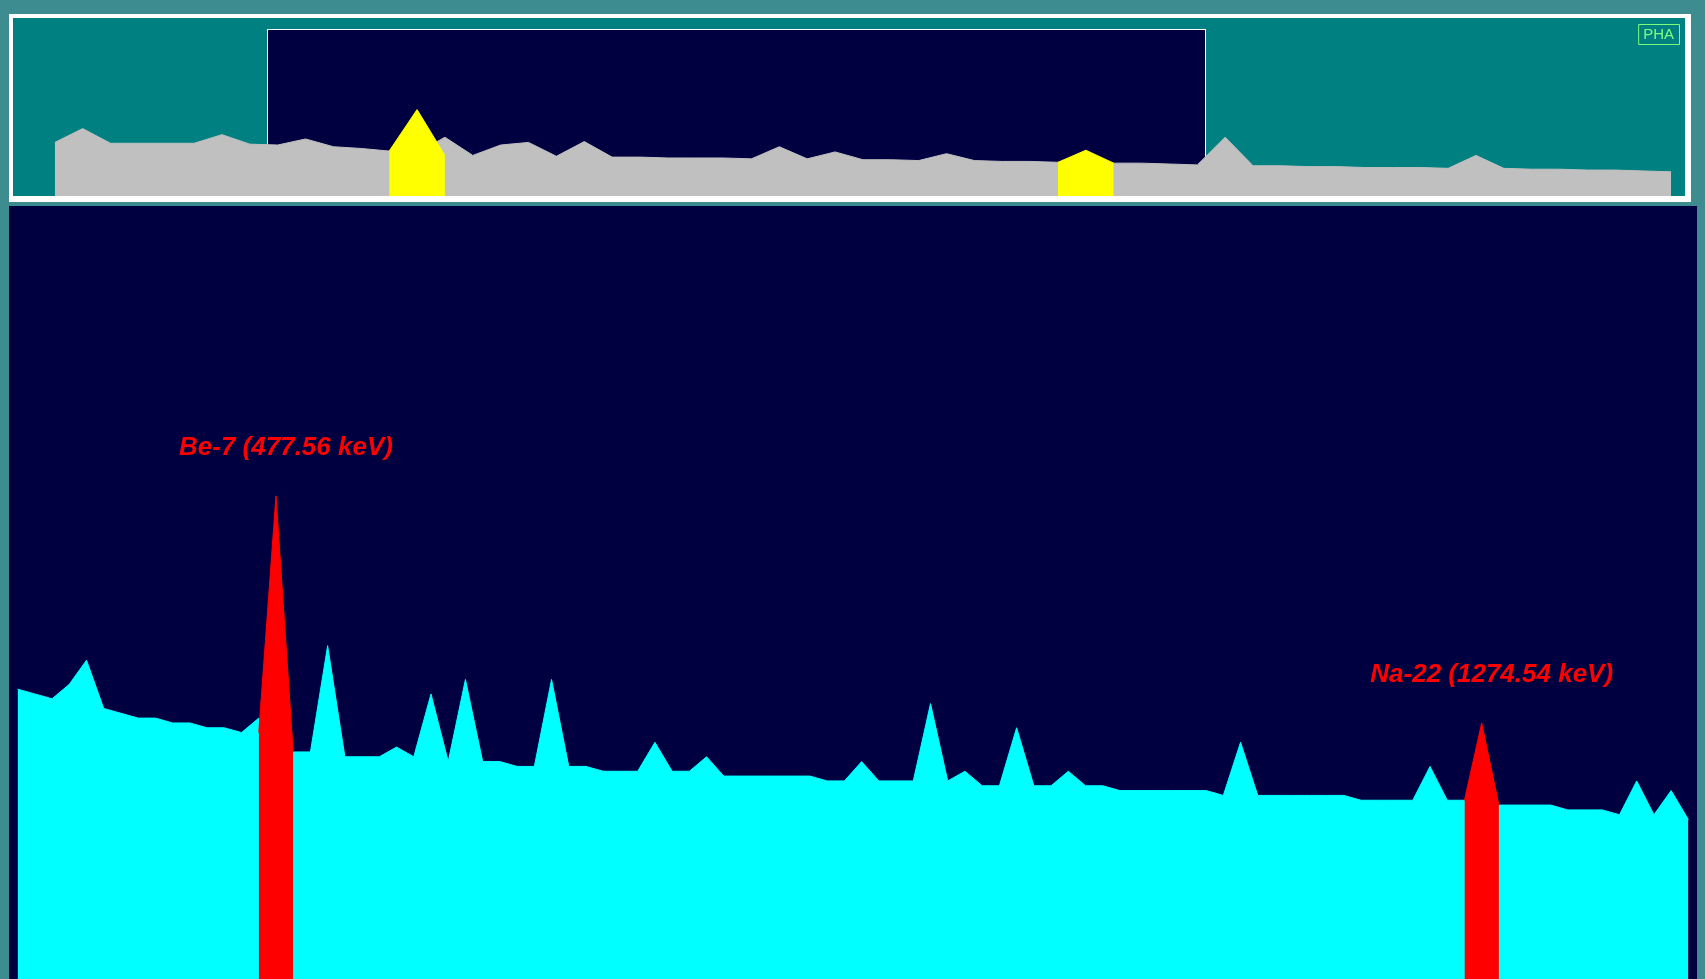 The height and width of the screenshot is (979, 1705). Describe the element at coordinates (286, 446) in the screenshot. I see `series-label: Be-7 (477.56 keV)` at that location.